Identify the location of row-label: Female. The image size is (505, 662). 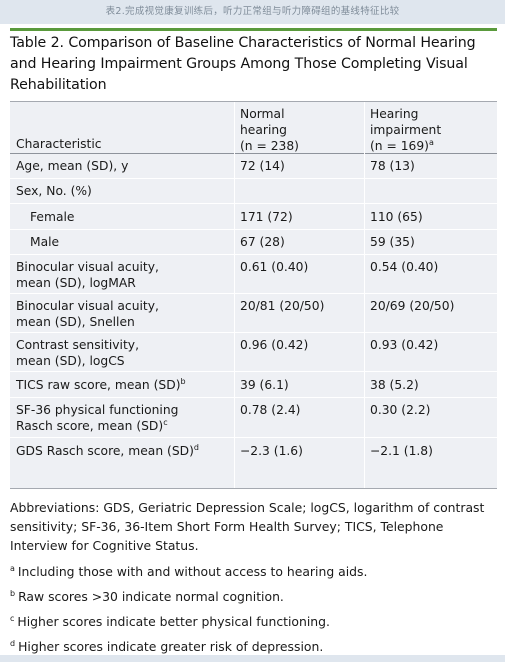
(52, 217).